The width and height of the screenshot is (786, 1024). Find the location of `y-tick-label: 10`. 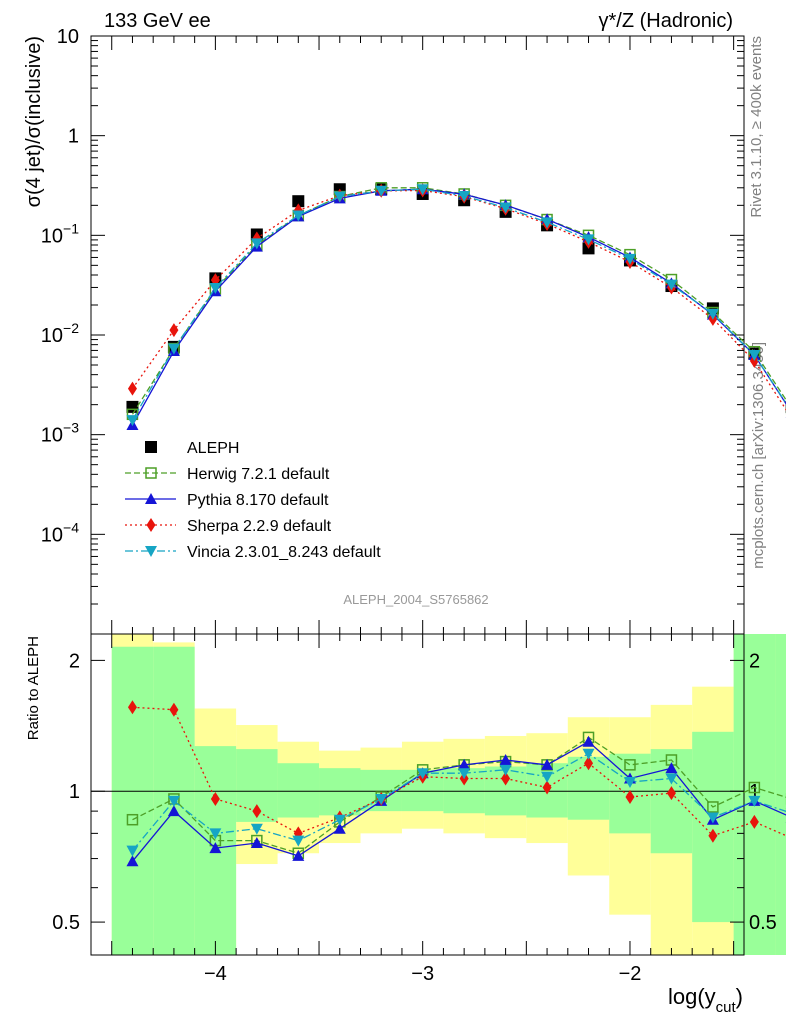

y-tick-label: 10 is located at coordinates (68, 37).